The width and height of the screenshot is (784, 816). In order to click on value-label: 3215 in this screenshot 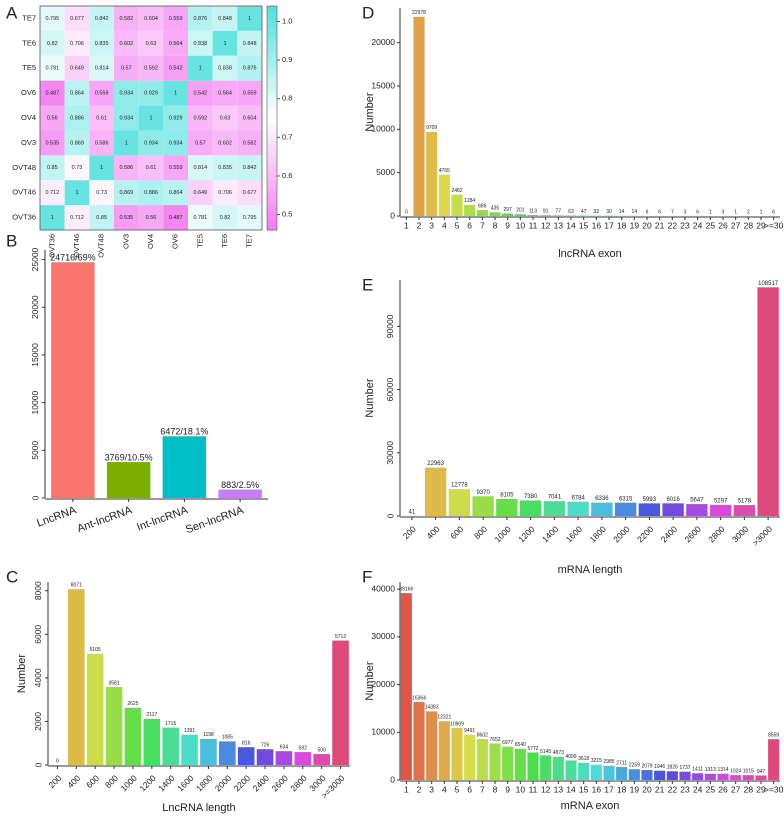, I will do `click(596, 761)`.